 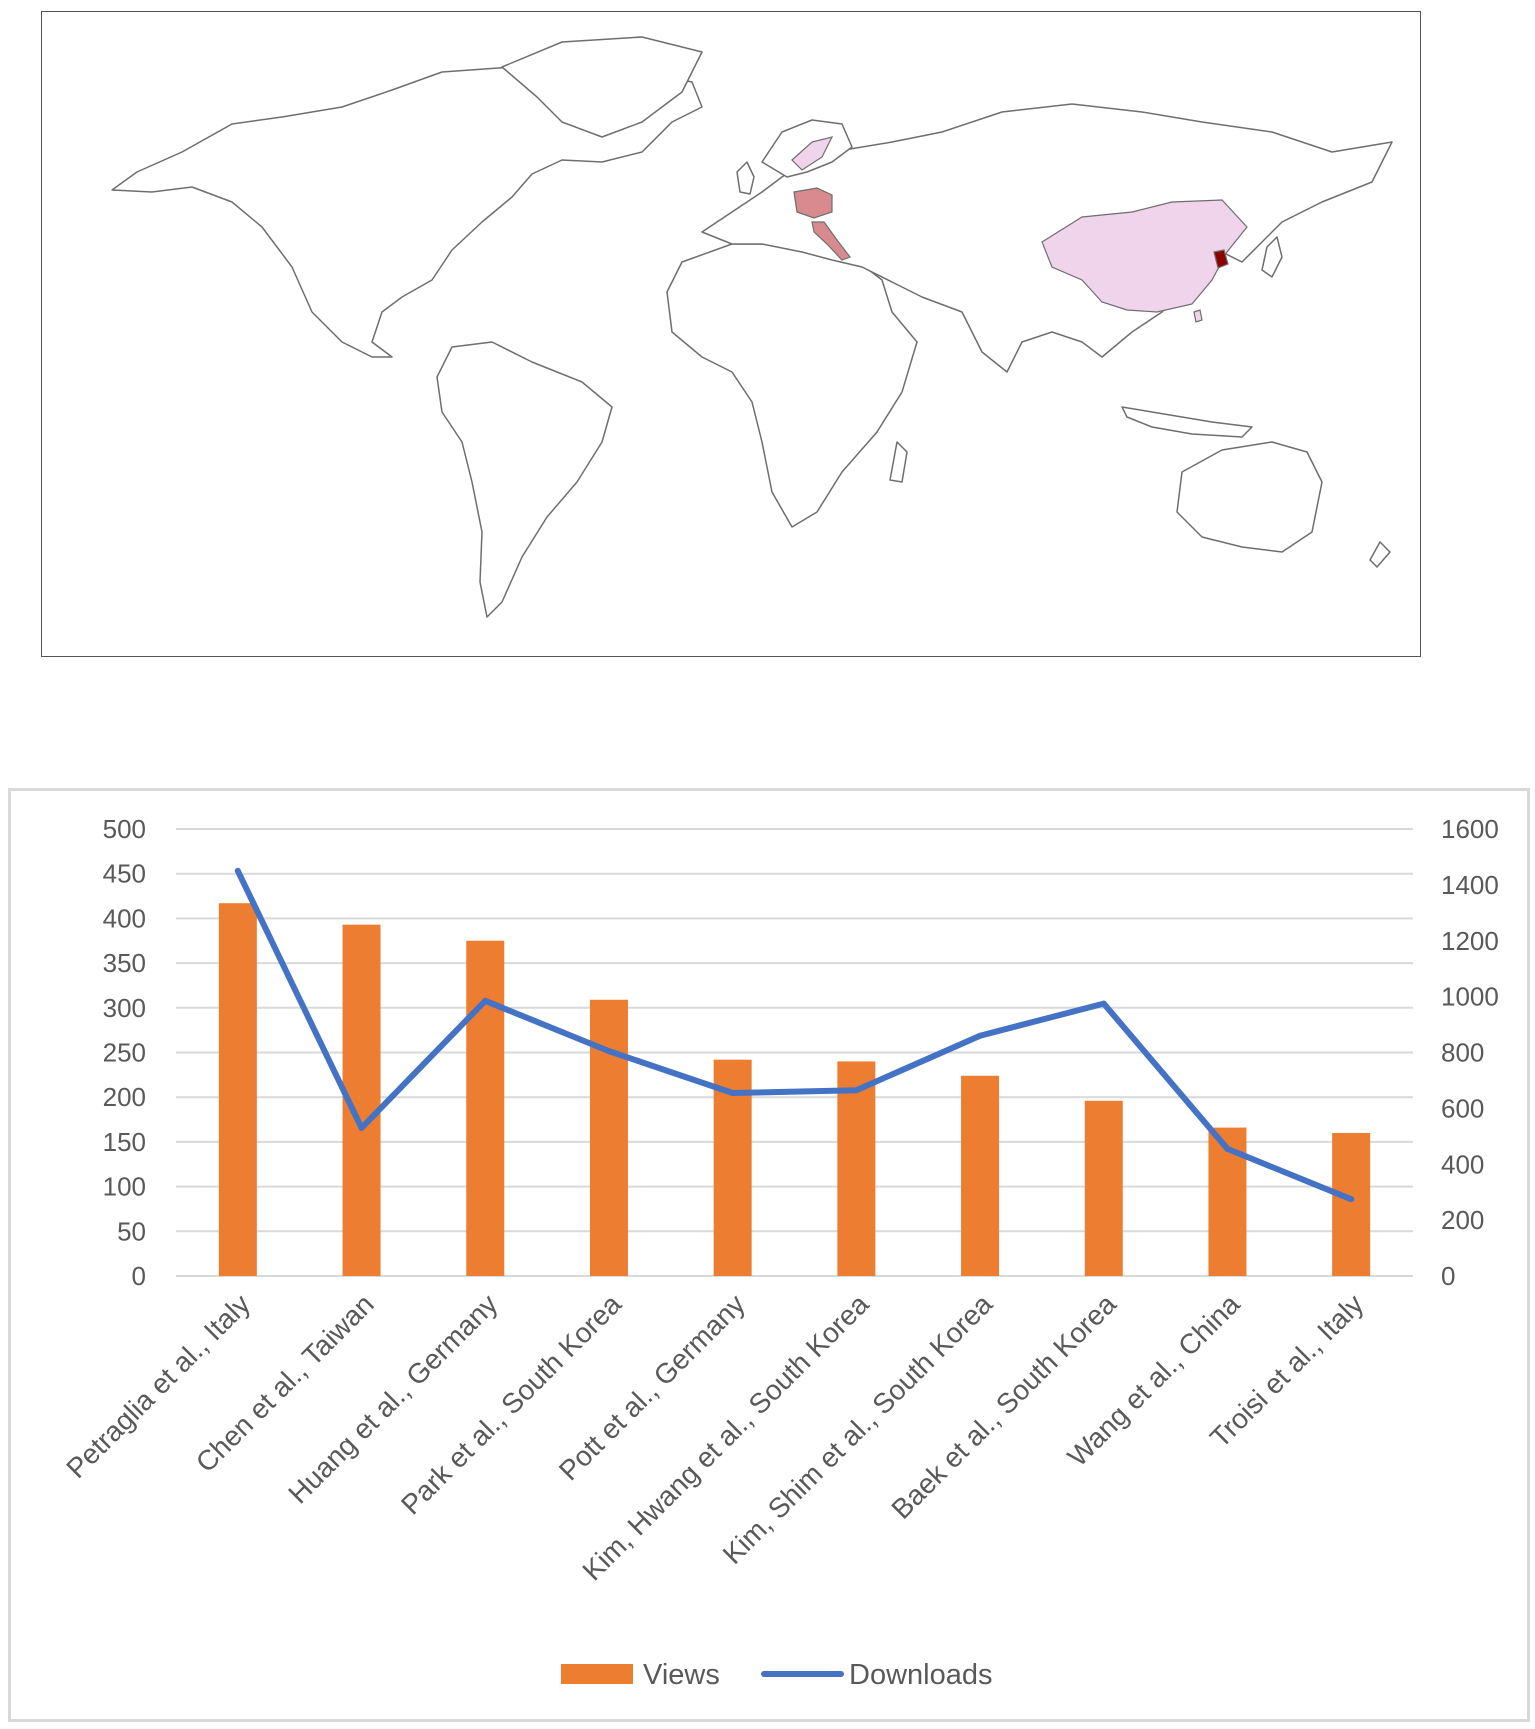 I want to click on japan-shape, so click(x=1272, y=257).